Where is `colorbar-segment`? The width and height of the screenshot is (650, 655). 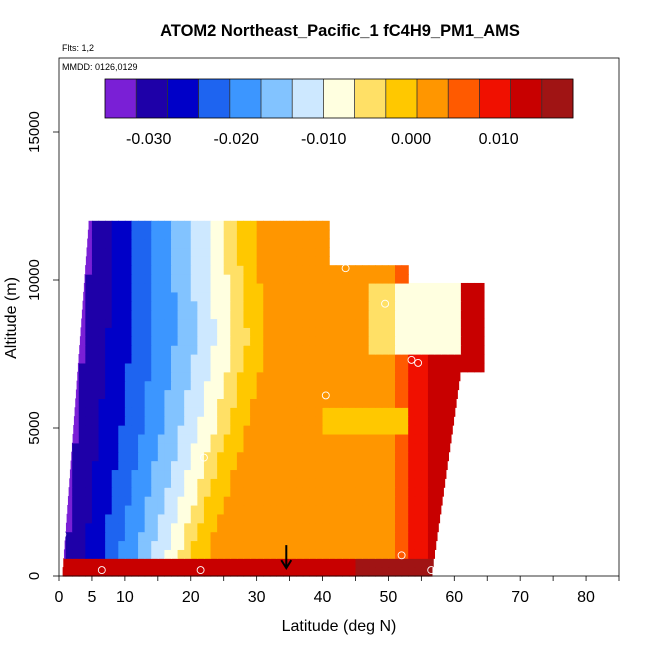
colorbar-segment is located at coordinates (183, 98).